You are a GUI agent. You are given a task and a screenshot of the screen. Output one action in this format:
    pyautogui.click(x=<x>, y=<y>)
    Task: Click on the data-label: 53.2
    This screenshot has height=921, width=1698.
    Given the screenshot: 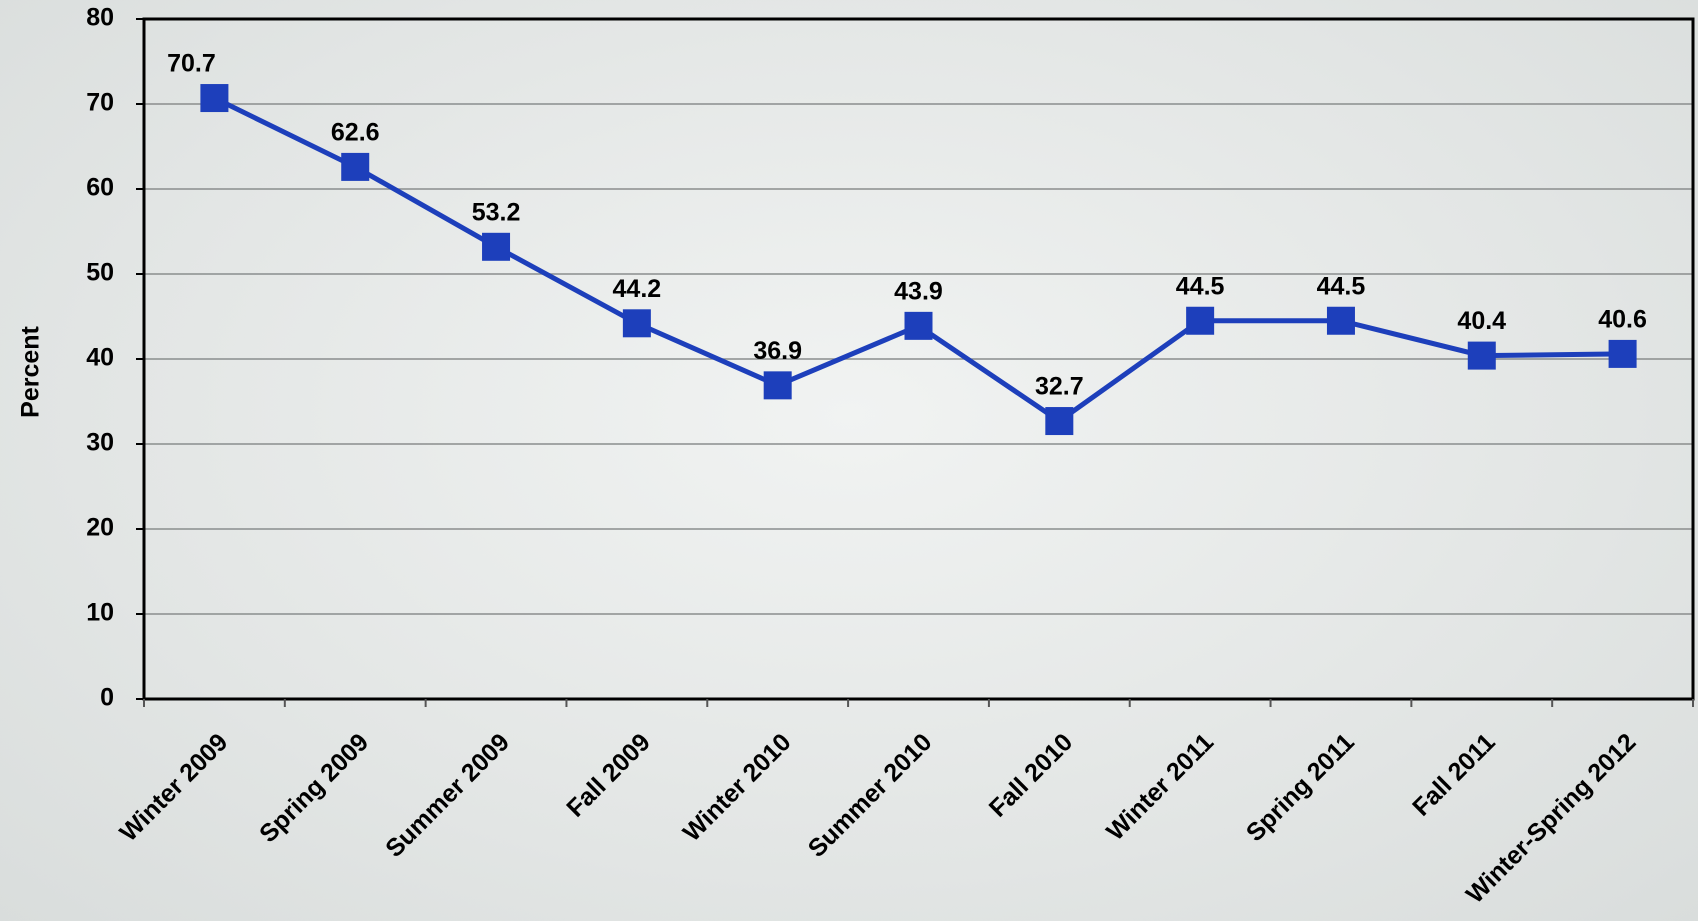 What is the action you would take?
    pyautogui.click(x=496, y=212)
    